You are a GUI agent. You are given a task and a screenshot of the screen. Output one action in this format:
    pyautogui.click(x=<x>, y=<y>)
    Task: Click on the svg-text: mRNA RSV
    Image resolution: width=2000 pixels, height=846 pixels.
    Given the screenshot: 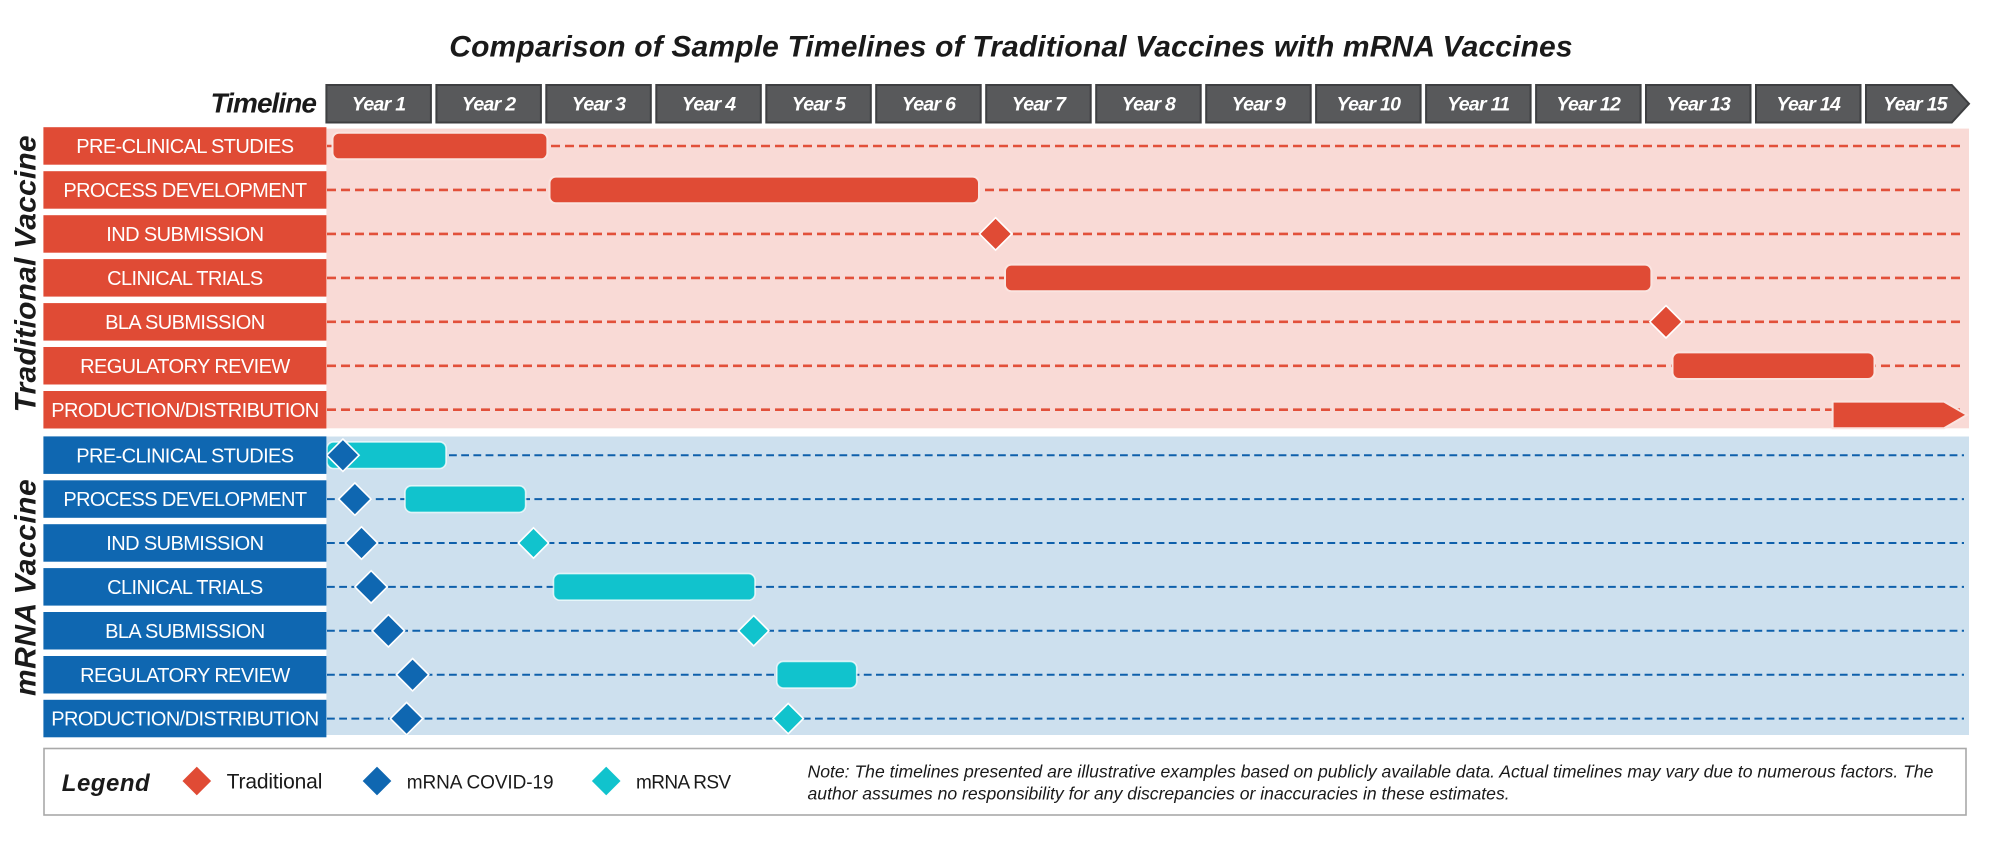 What is the action you would take?
    pyautogui.click(x=683, y=782)
    